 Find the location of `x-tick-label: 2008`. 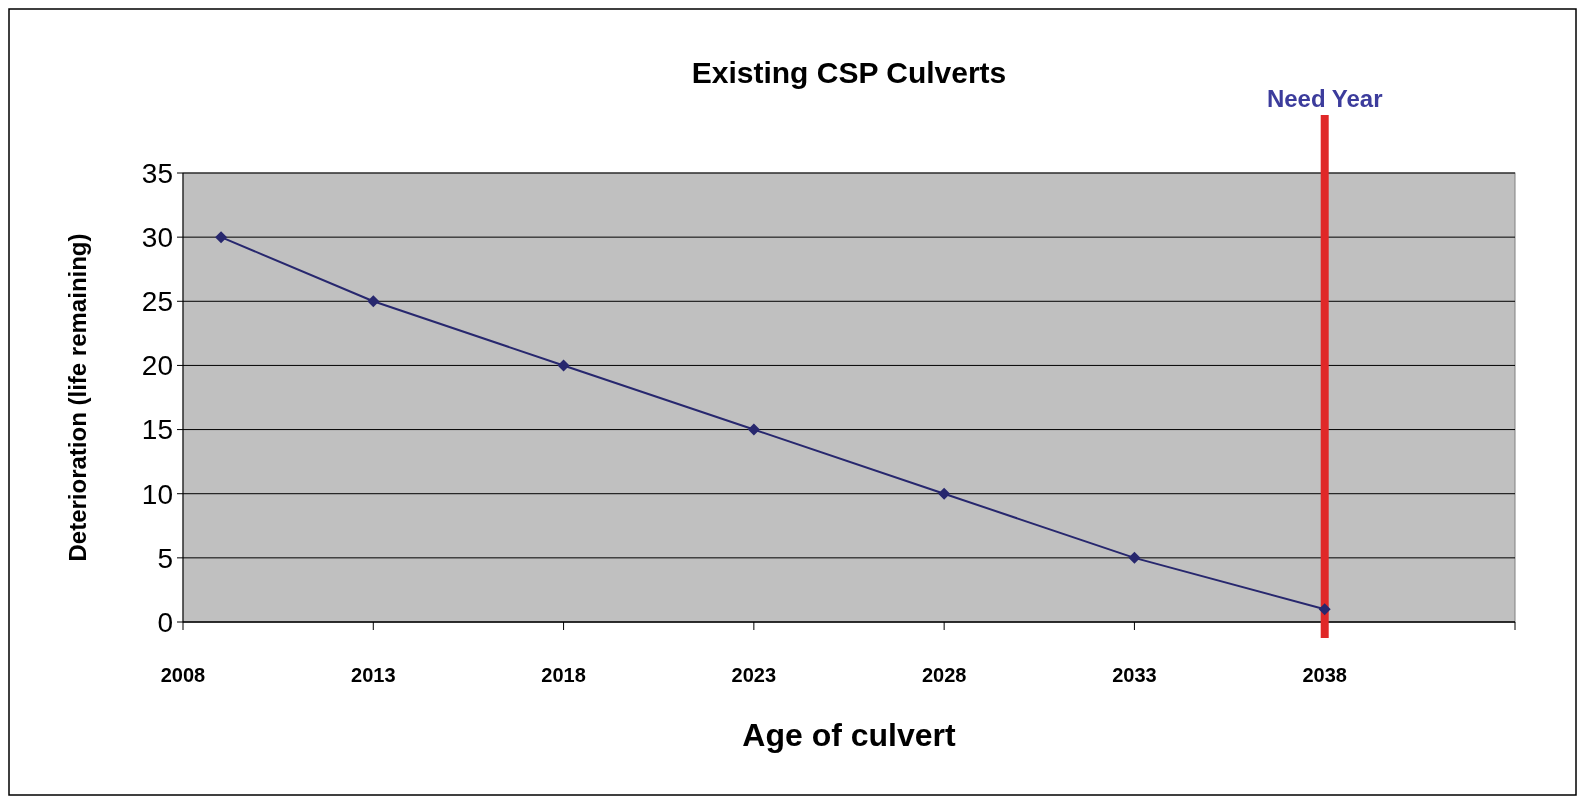

x-tick-label: 2008 is located at coordinates (183, 675).